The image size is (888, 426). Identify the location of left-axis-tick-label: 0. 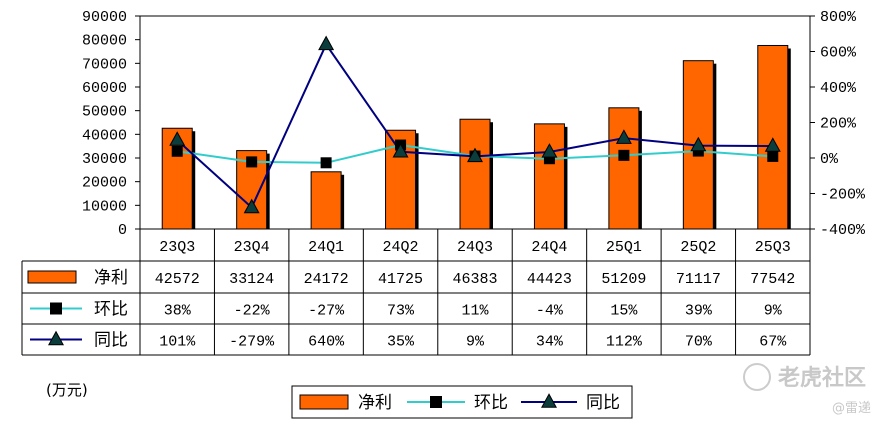
(122, 230).